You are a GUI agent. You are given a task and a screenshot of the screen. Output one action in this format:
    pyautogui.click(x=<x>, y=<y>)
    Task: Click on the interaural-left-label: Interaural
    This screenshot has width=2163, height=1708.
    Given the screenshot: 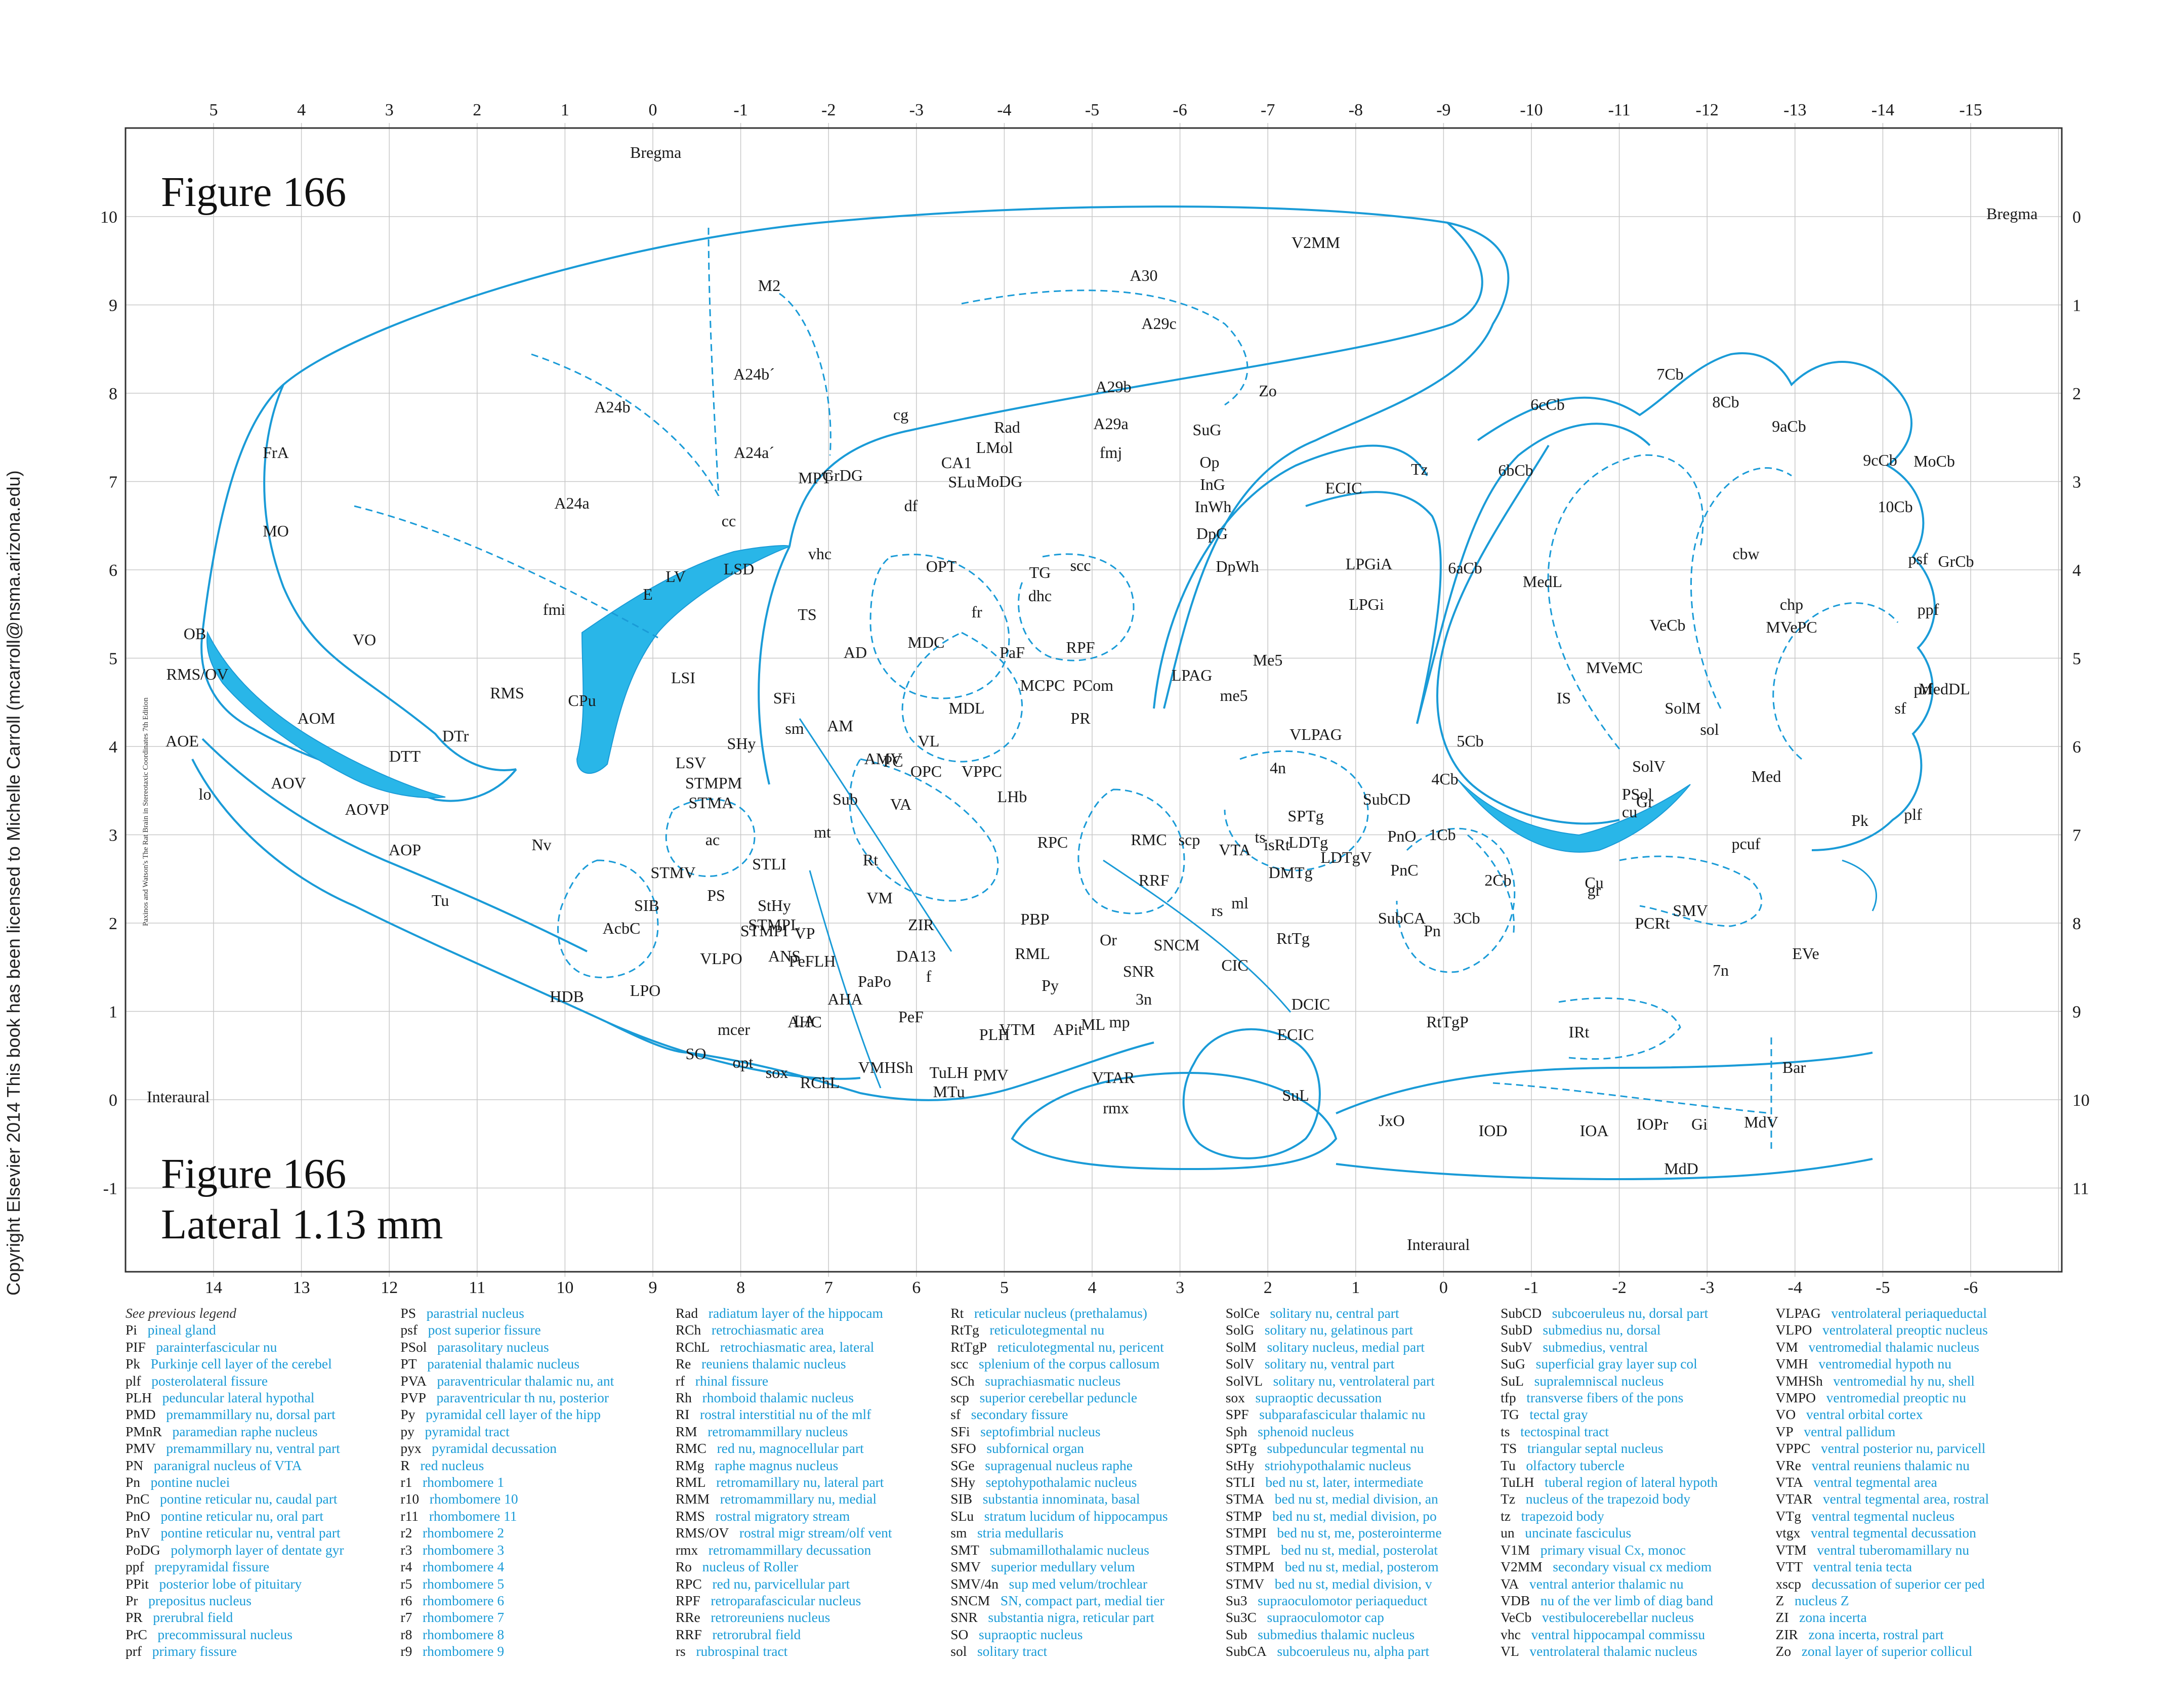 What is the action you would take?
    pyautogui.click(x=178, y=1097)
    